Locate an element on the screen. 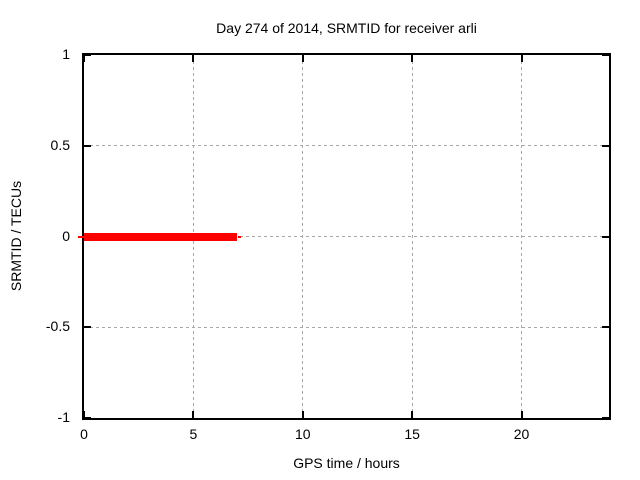  x-tick-label: 10 is located at coordinates (302, 434).